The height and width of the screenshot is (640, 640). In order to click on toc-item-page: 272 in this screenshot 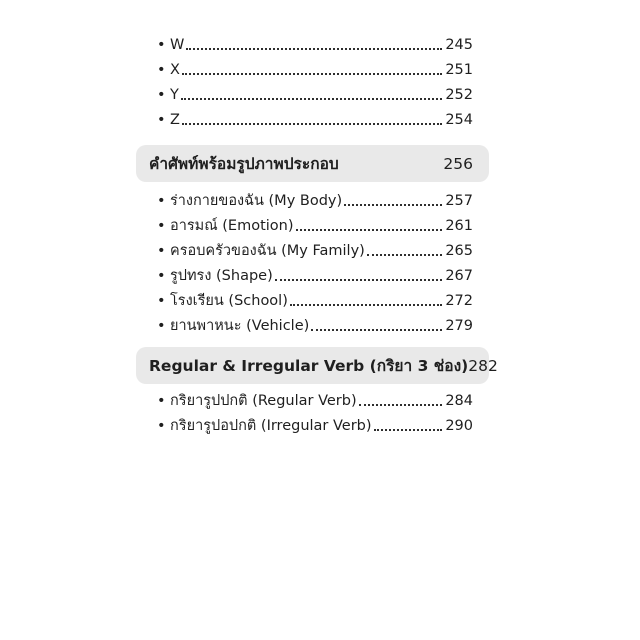, I will do `click(459, 301)`.